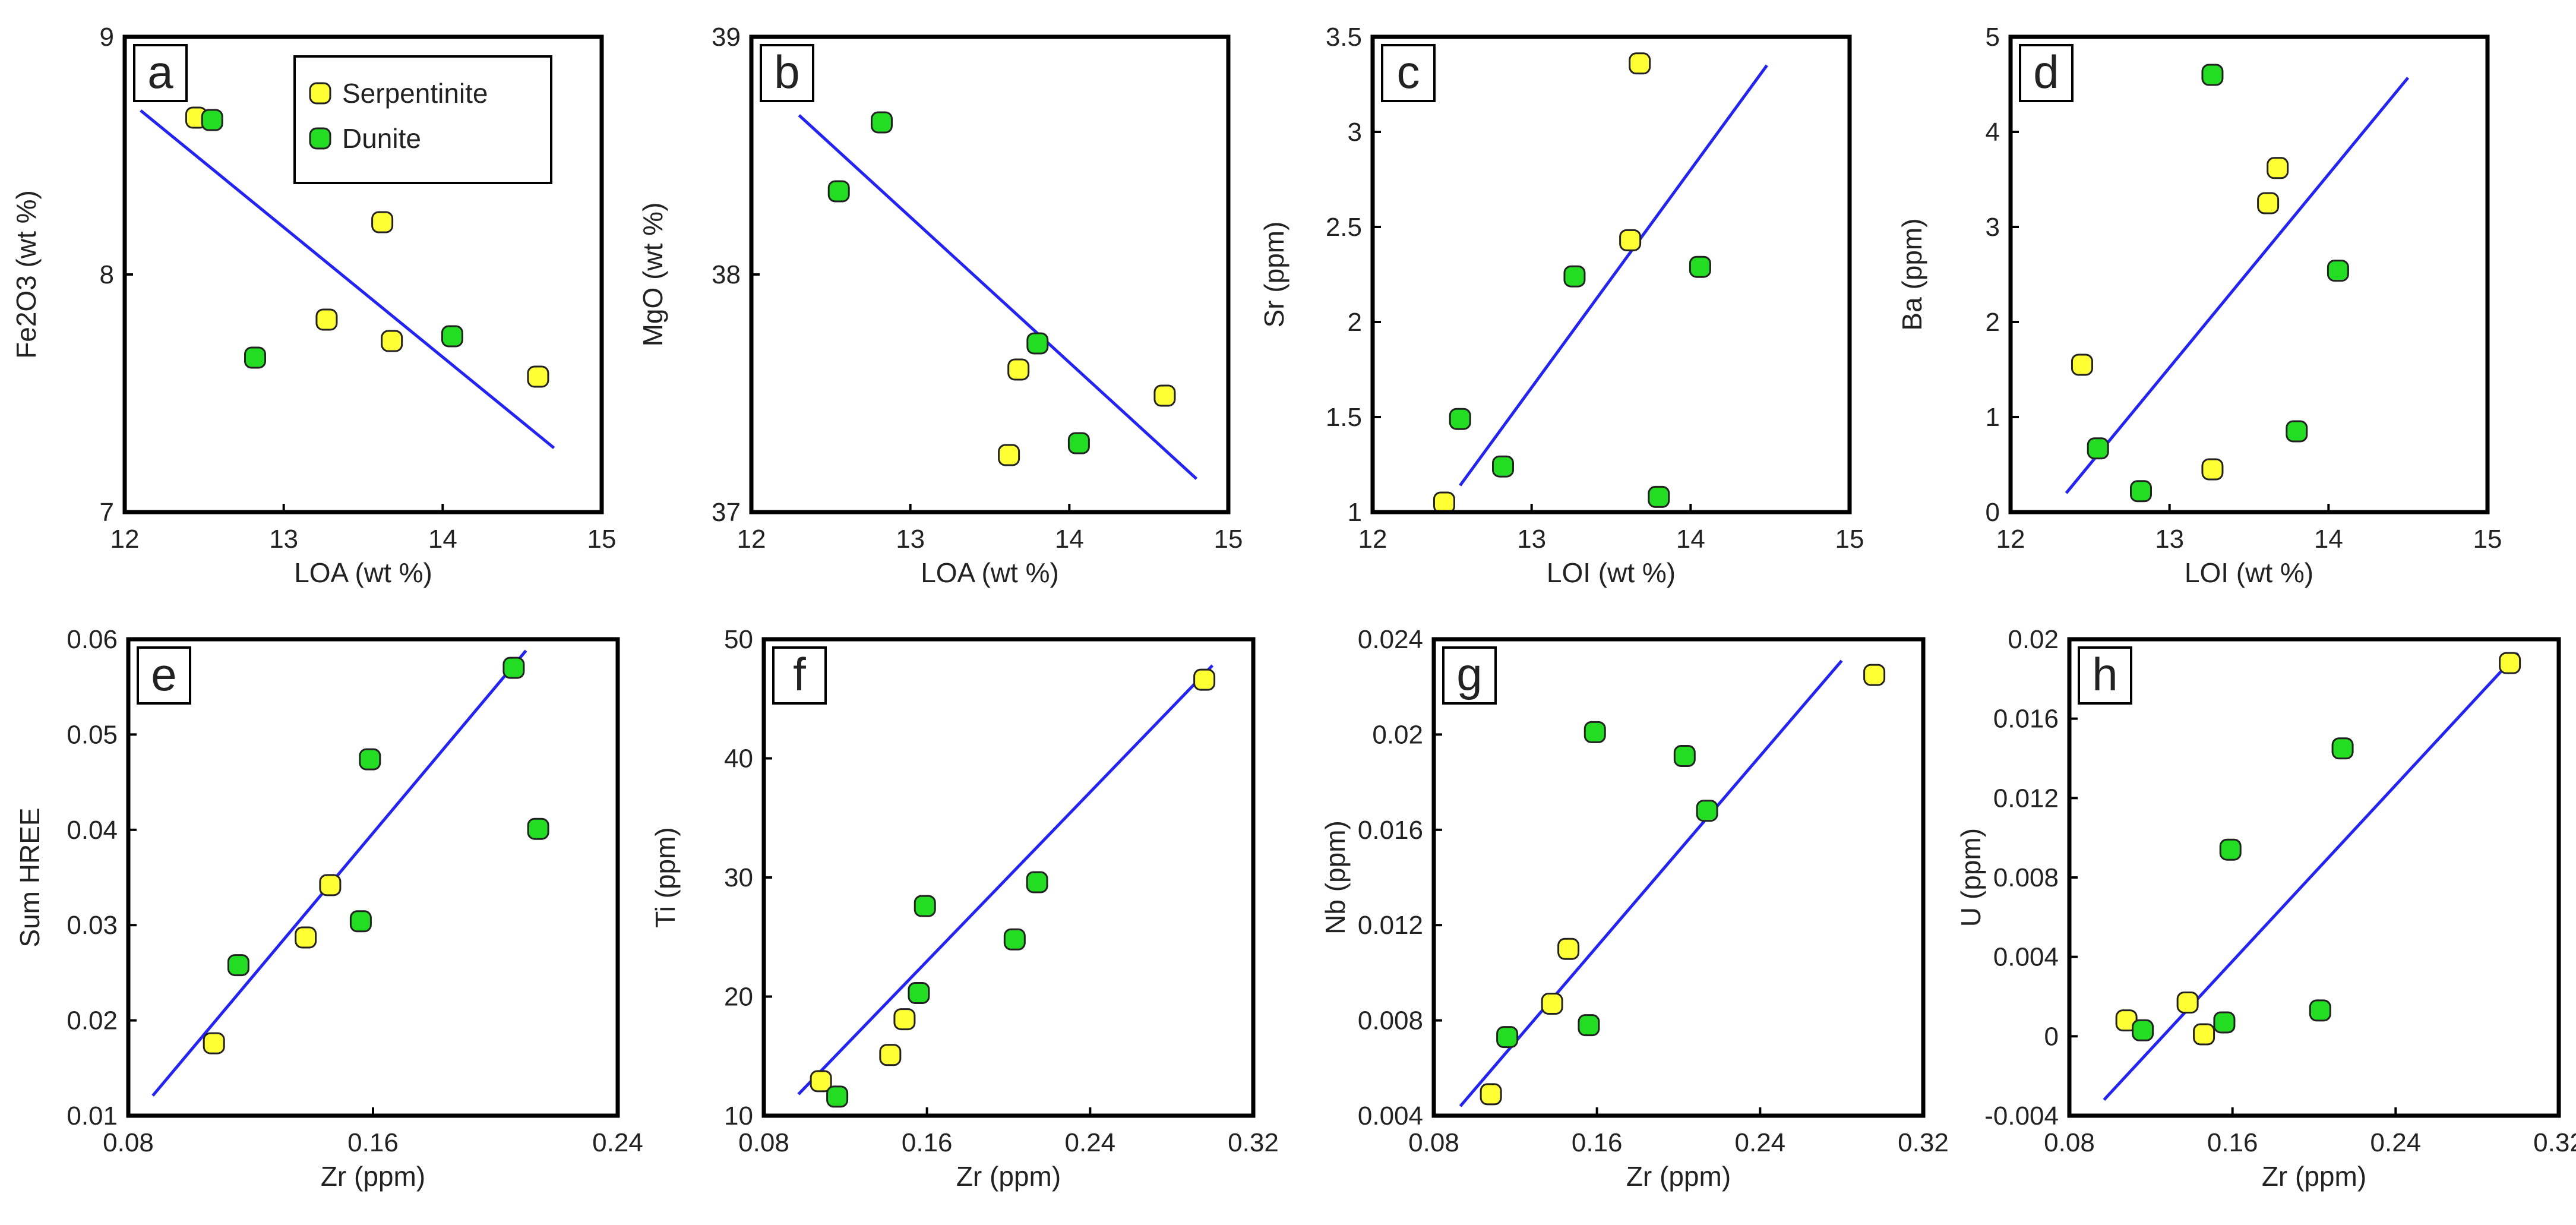 The image size is (2576, 1225). Describe the element at coordinates (107, 37) in the screenshot. I see `y-tick-label: 9` at that location.